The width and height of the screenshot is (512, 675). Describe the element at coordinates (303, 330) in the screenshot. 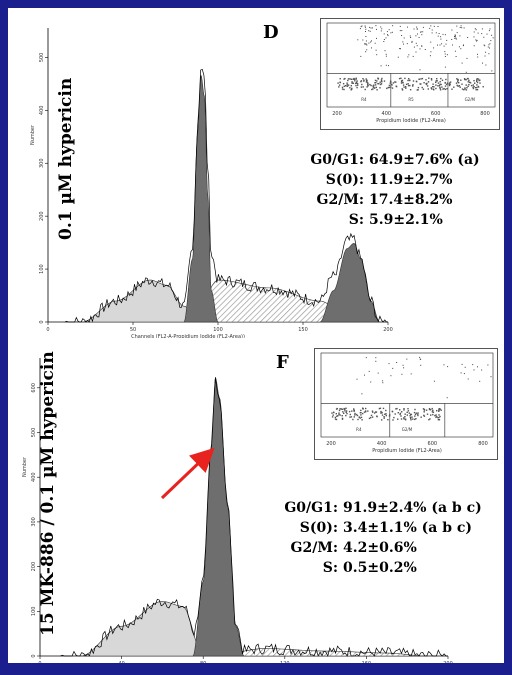

I see `x-tick-label: 150` at that location.